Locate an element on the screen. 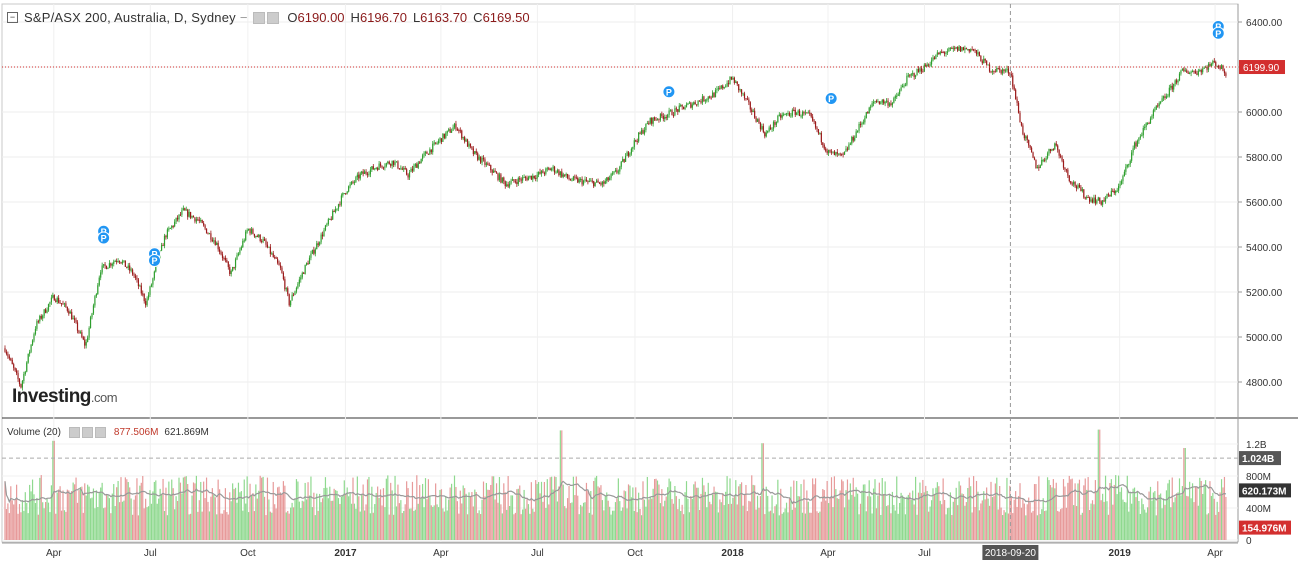 The image size is (1298, 567). collapse-icon: − is located at coordinates (12, 17).